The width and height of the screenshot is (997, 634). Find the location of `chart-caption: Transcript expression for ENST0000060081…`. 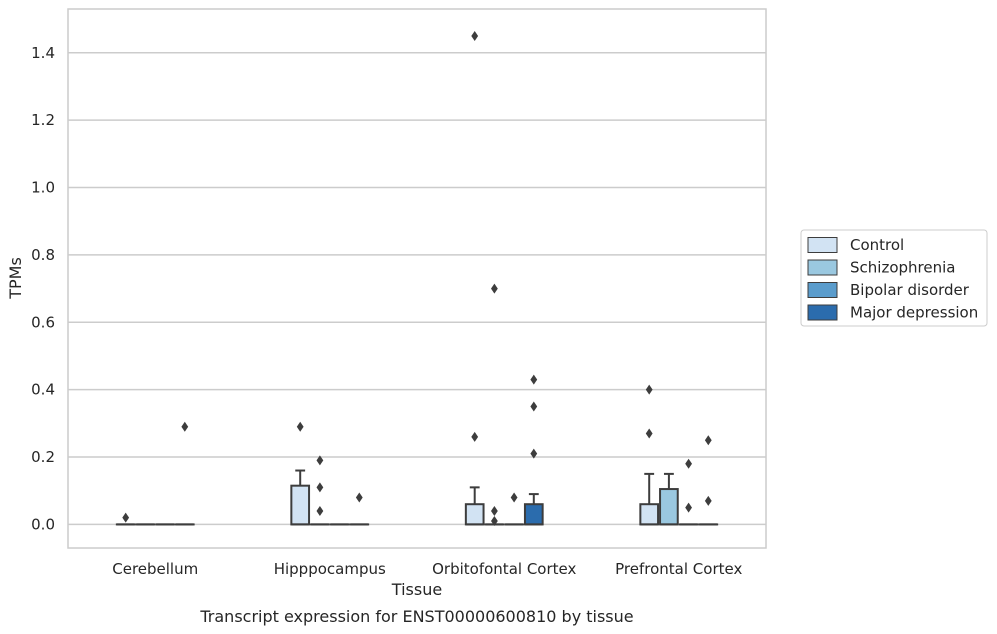

chart-caption: Transcript expression for ENST0000060081… is located at coordinates (416, 616).